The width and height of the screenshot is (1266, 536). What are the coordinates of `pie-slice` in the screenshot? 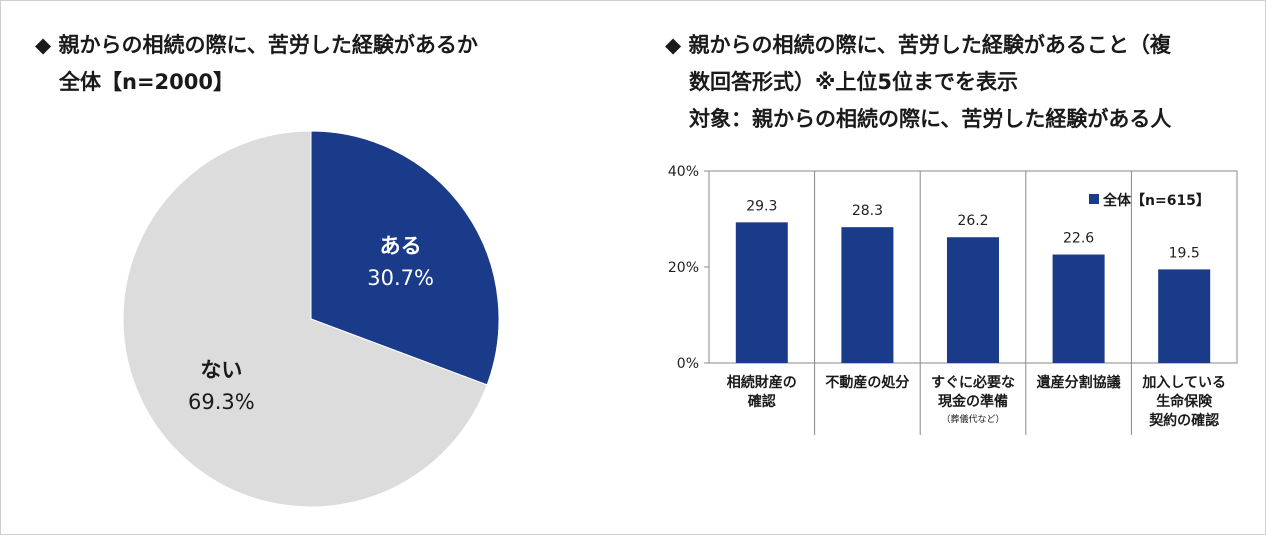 It's located at (405, 258).